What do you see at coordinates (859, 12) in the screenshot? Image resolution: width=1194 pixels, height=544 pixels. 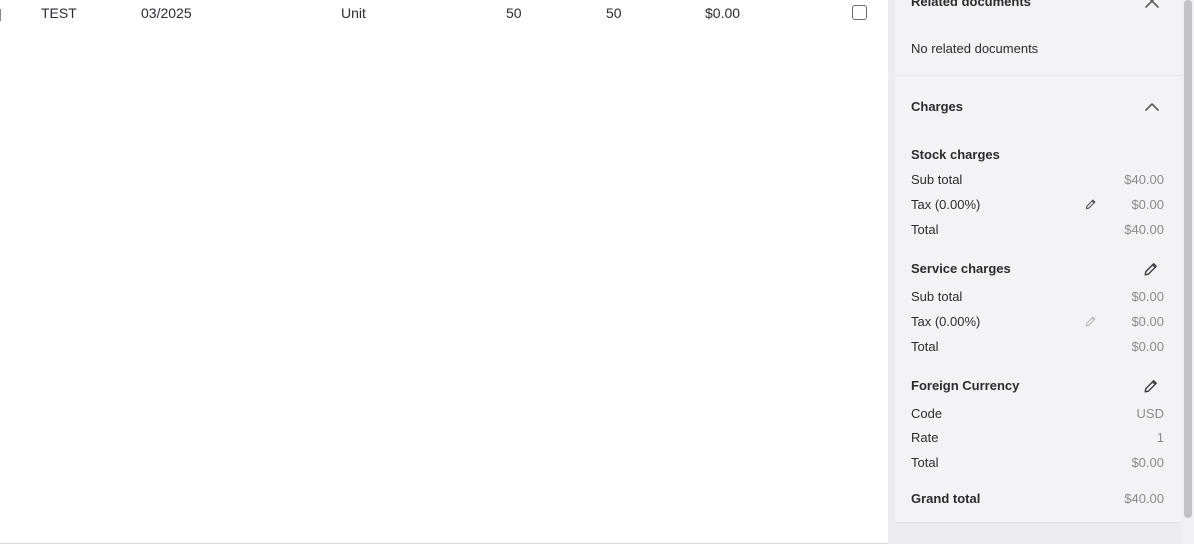 I see `row-select-checkbox` at bounding box center [859, 12].